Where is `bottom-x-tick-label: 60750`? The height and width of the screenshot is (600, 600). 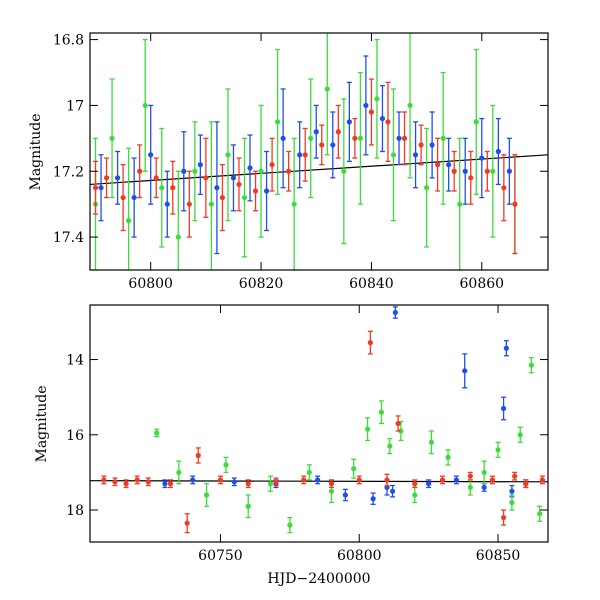
bottom-x-tick-label: 60750 is located at coordinates (220, 556).